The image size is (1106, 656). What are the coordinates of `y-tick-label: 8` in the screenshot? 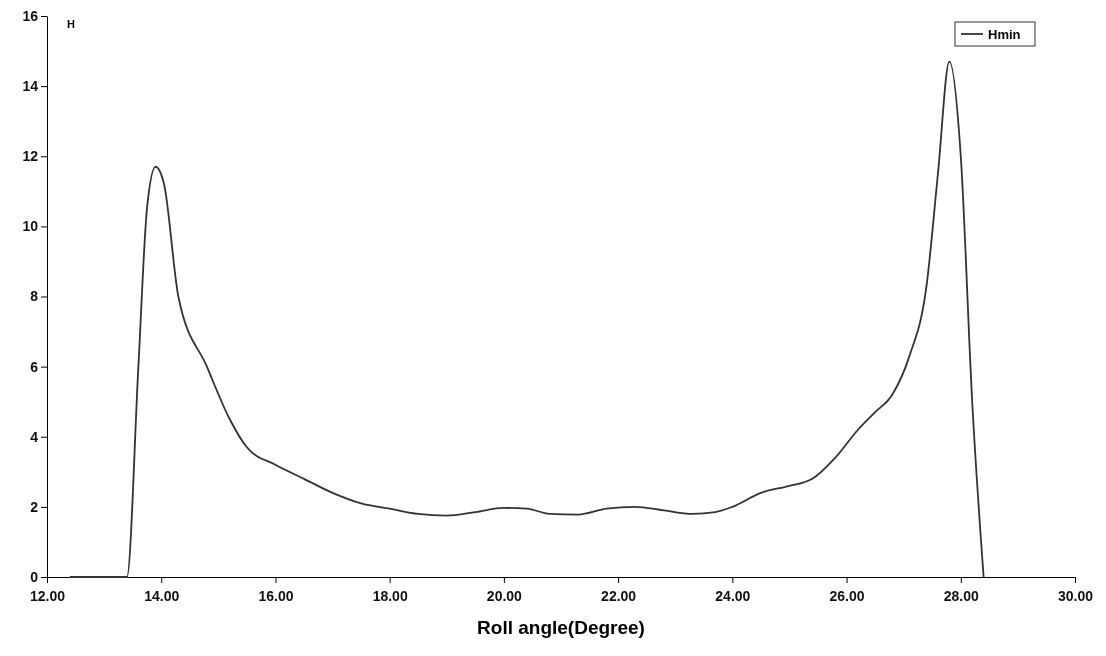 It's located at (34, 296).